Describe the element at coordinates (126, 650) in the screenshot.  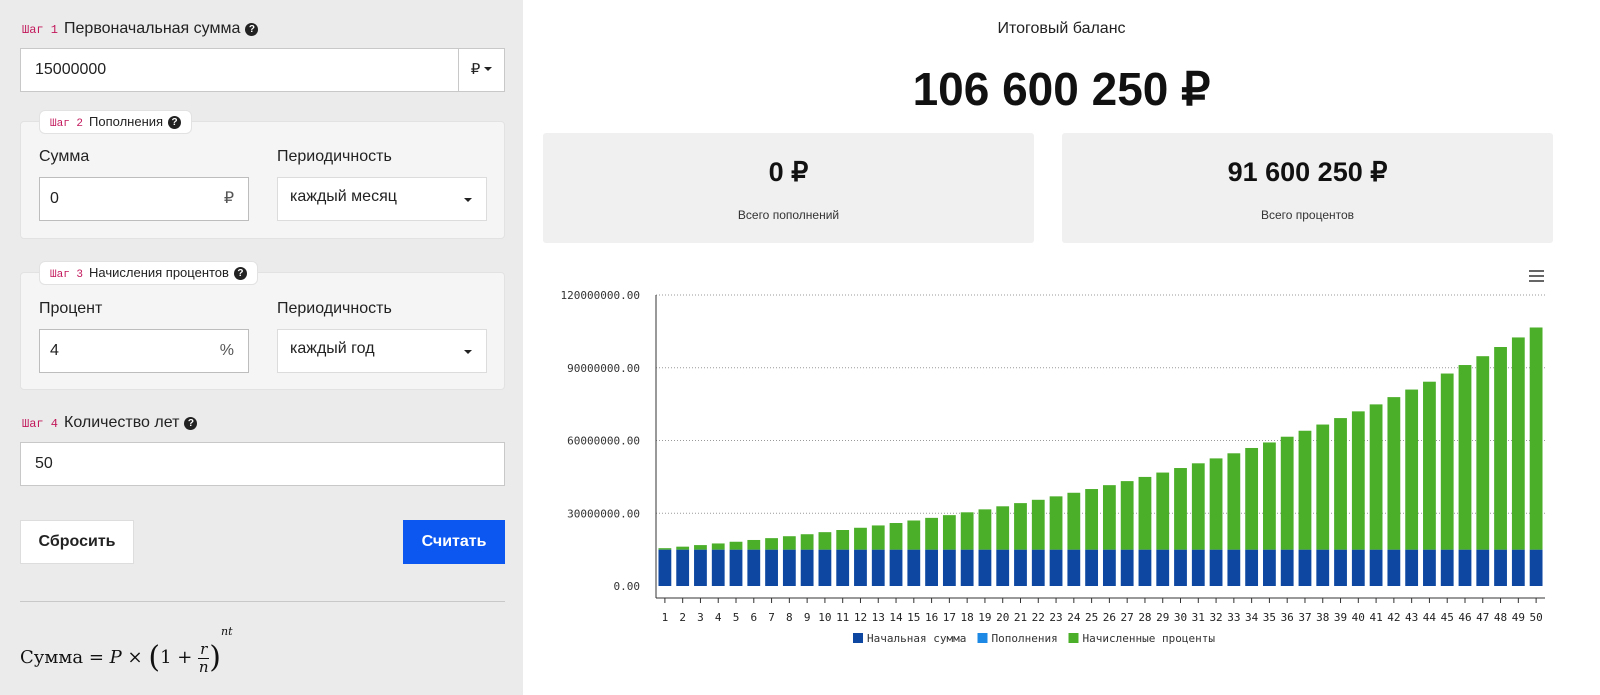
I see `compound-interest-formula: Сумма = P × (1 + r n) nt` at that location.